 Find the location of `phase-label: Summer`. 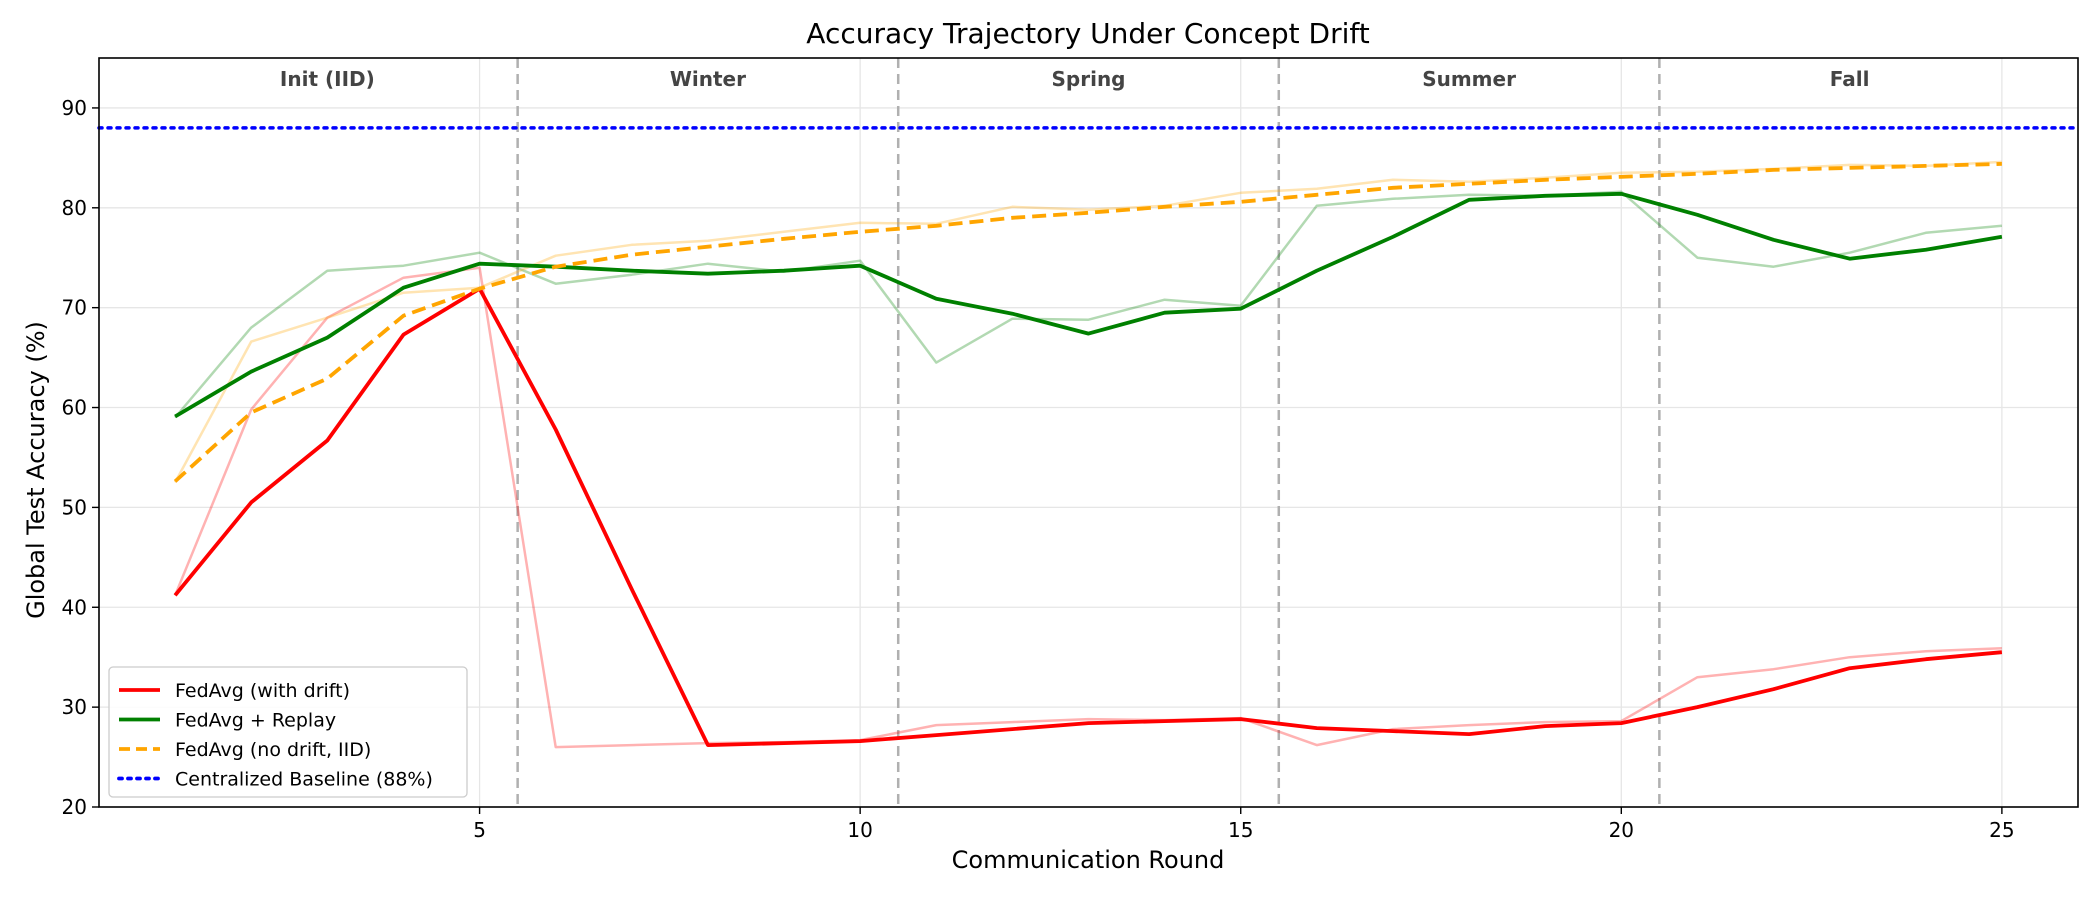

phase-label: Summer is located at coordinates (1469, 79).